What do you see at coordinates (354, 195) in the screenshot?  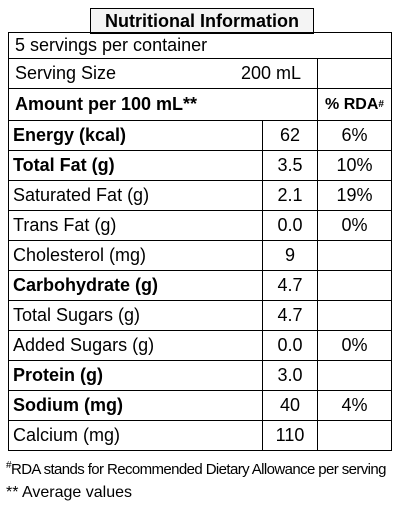 I see `nutrient-rda: 19%` at bounding box center [354, 195].